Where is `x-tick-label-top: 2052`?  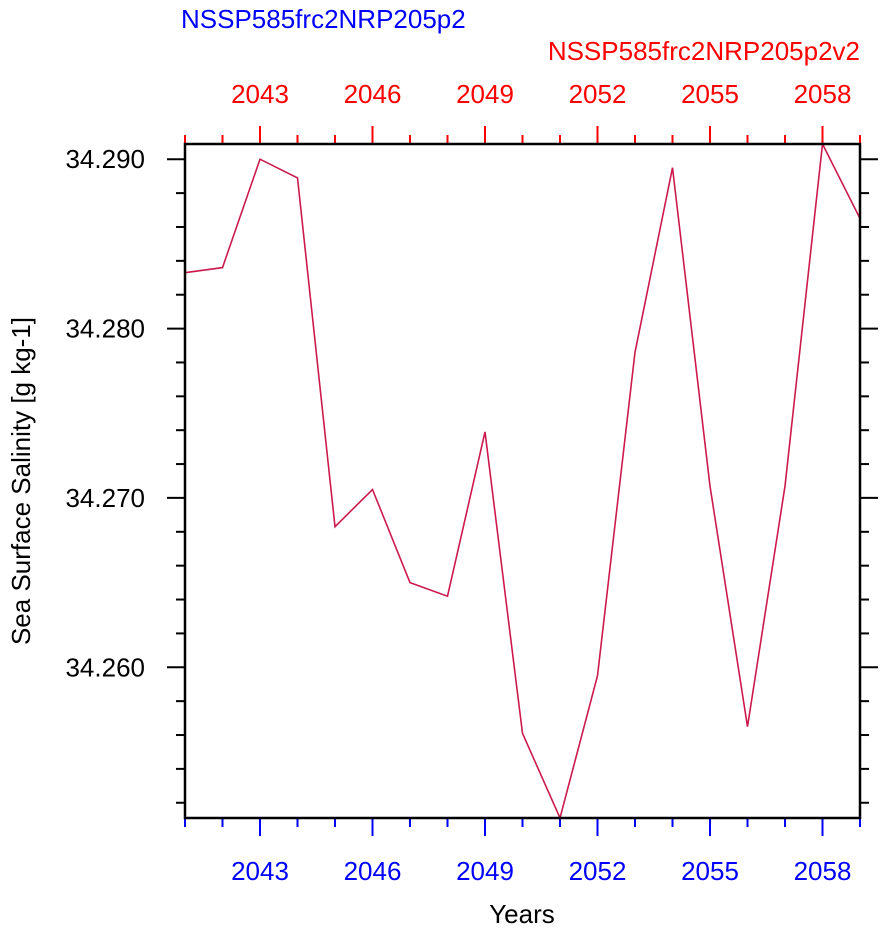
x-tick-label-top: 2052 is located at coordinates (598, 94).